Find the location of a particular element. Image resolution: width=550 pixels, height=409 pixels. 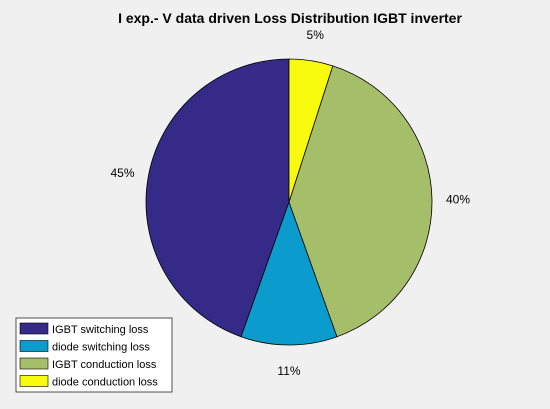

legend-entry-1: diode switching loss is located at coordinates (101, 348).